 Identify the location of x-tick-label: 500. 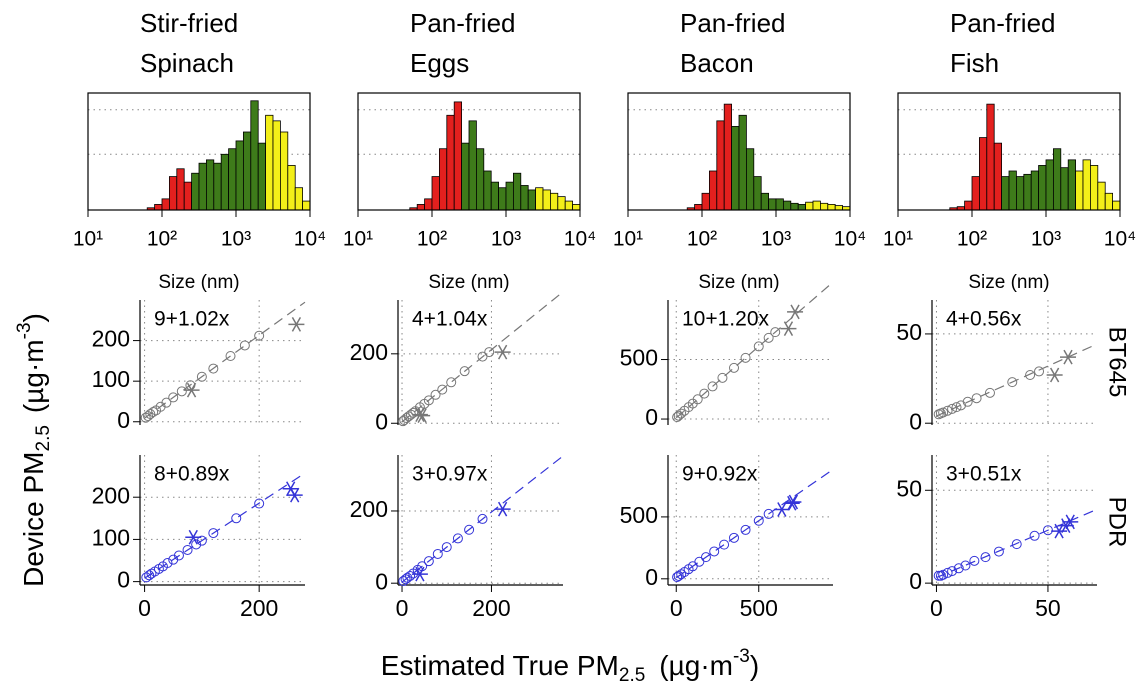
(759, 608).